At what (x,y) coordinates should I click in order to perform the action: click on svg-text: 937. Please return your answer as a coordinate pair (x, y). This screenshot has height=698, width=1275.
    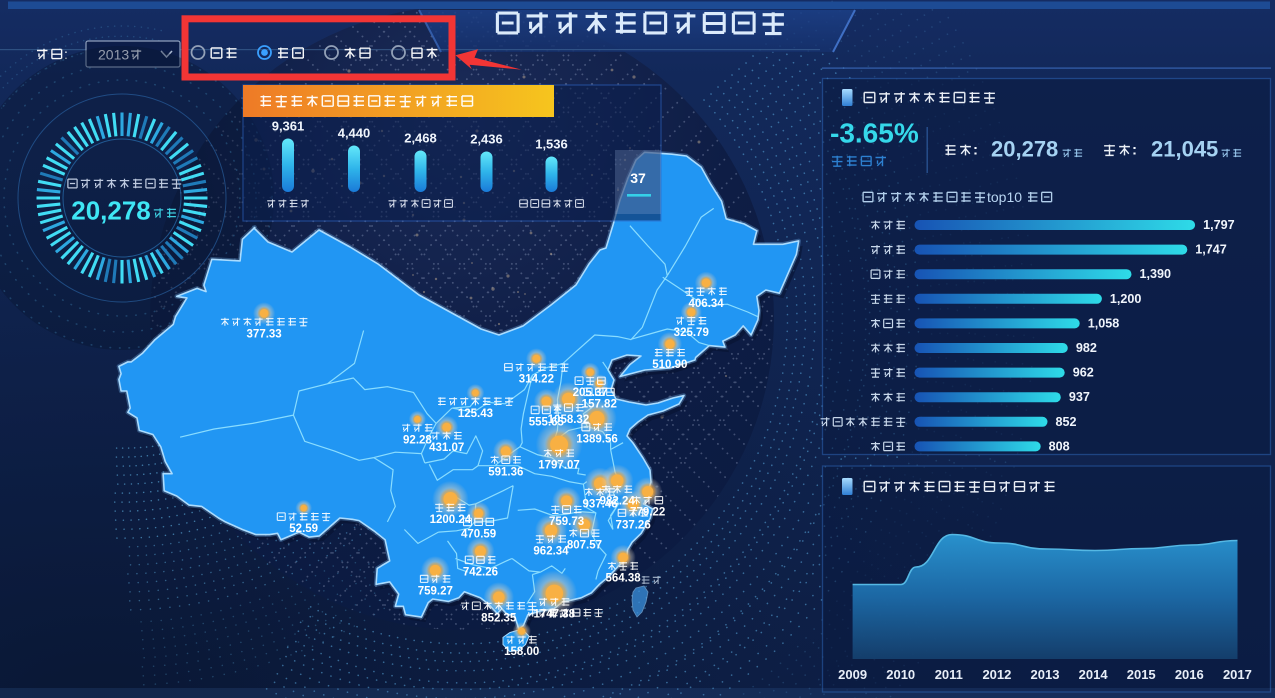
    Looking at the image, I should click on (1079, 397).